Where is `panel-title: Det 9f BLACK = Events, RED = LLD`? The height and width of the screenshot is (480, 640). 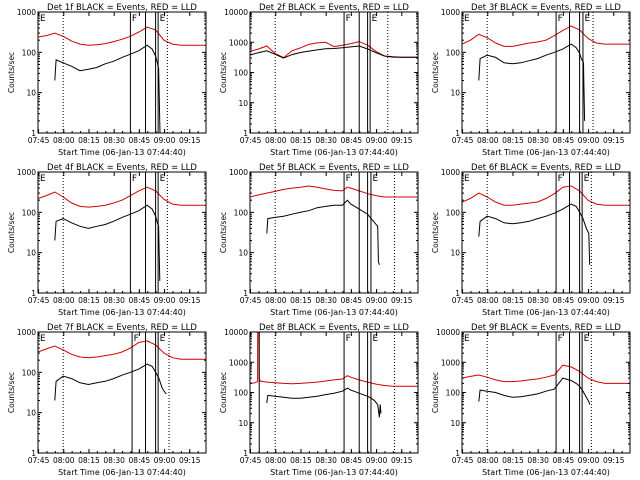
panel-title: Det 9f BLACK = Events, RED = LLD is located at coordinates (546, 328).